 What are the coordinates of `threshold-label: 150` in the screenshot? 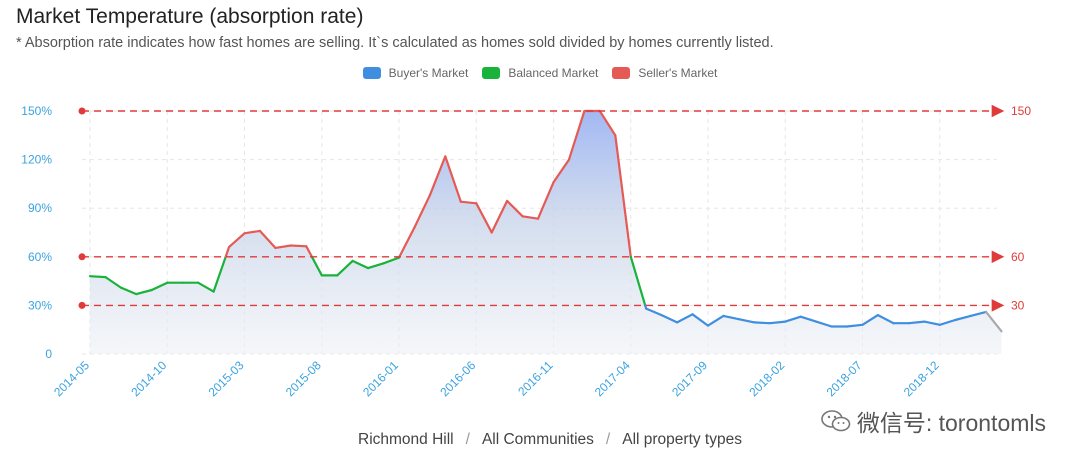 It's located at (1021, 111).